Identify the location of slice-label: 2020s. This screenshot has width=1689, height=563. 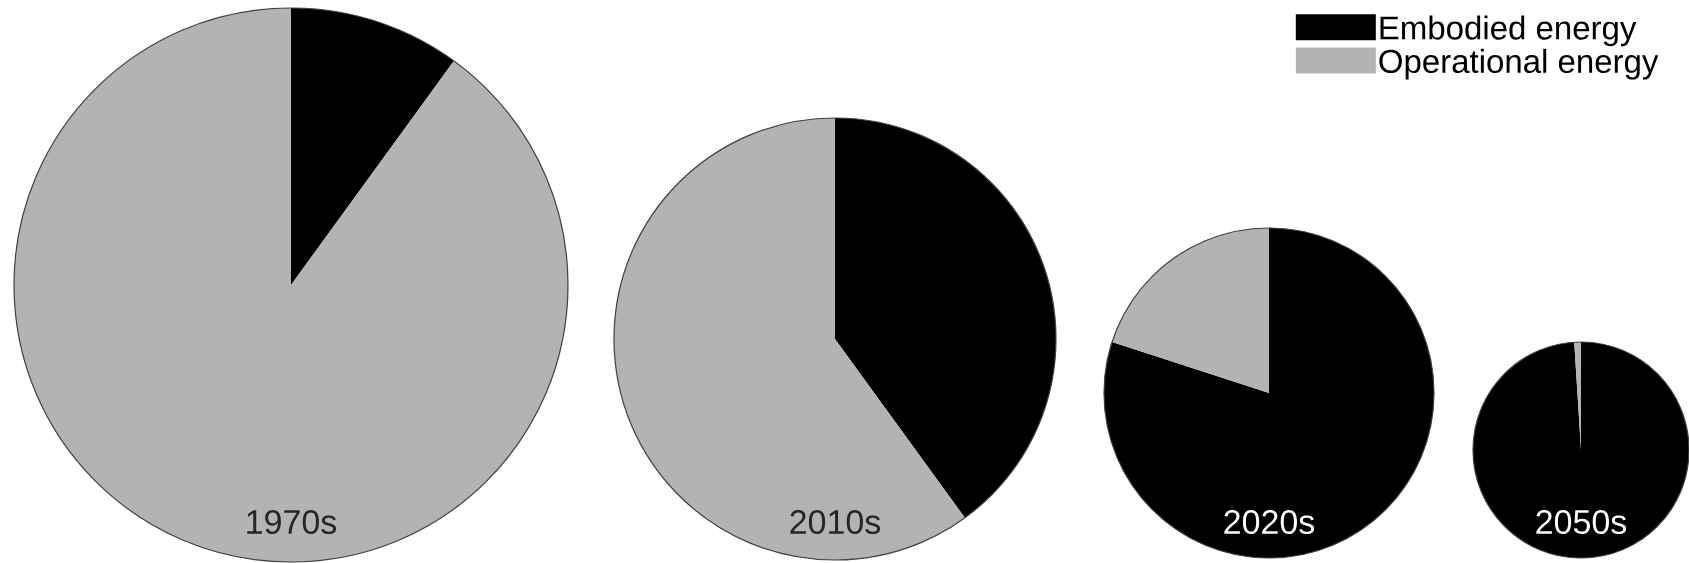
(1269, 522).